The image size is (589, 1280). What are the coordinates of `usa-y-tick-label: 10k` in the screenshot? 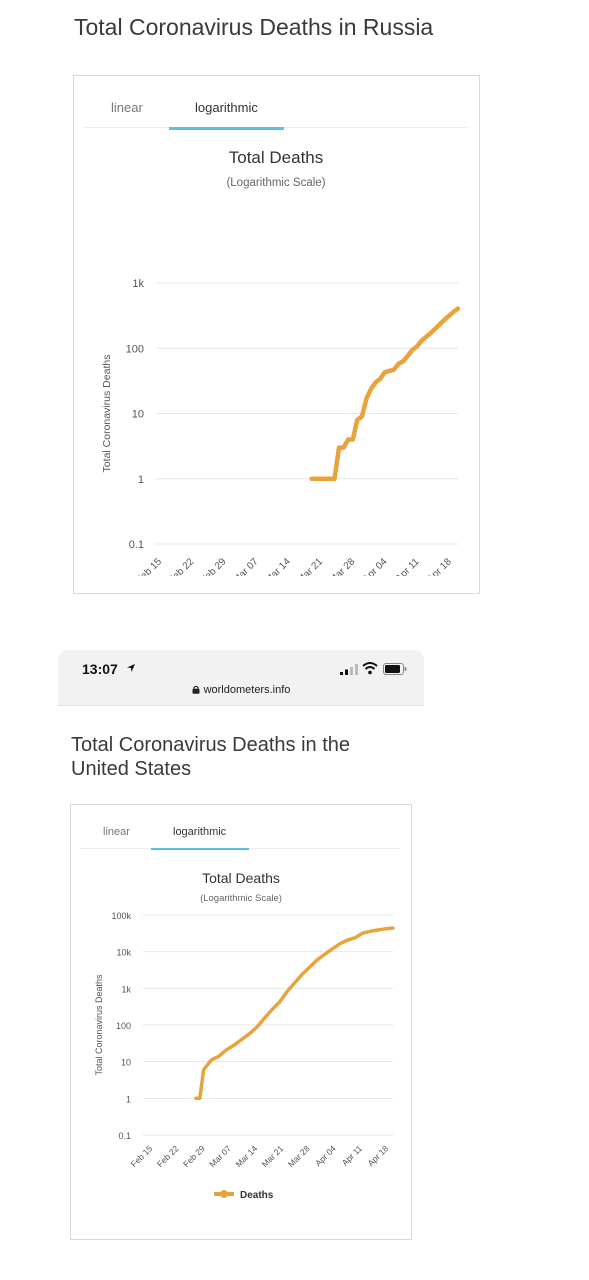 It's located at (123, 953).